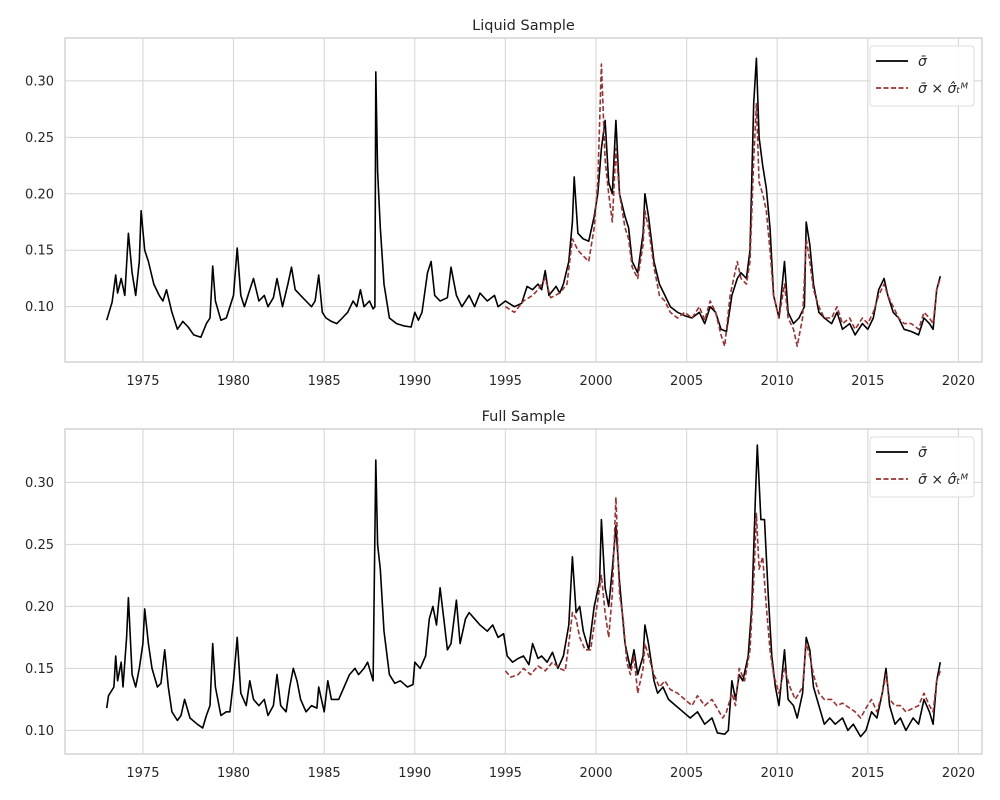 The height and width of the screenshot is (800, 1000). I want to click on chart-title: Full Sample, so click(524, 417).